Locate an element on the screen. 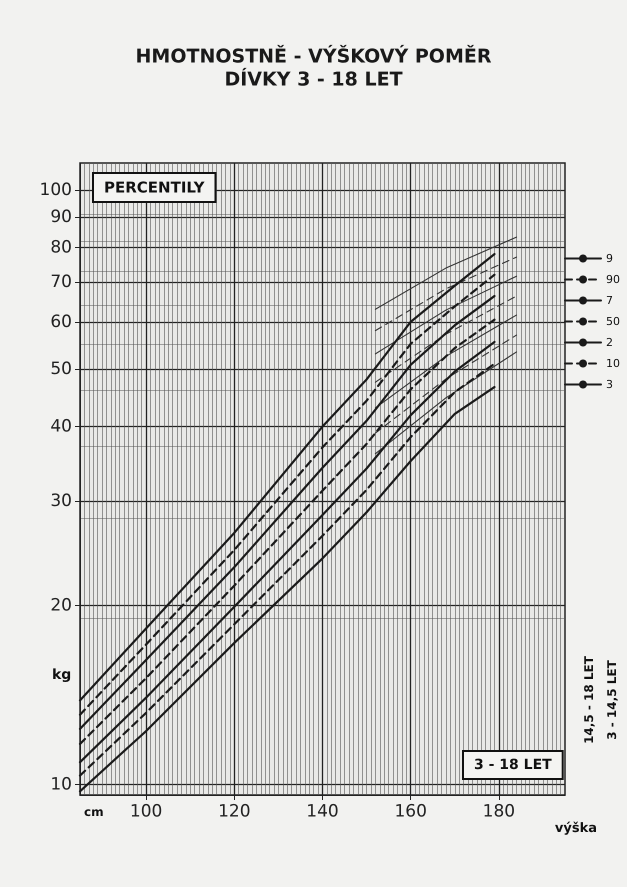  y-tick-label: 20 is located at coordinates (61, 605).